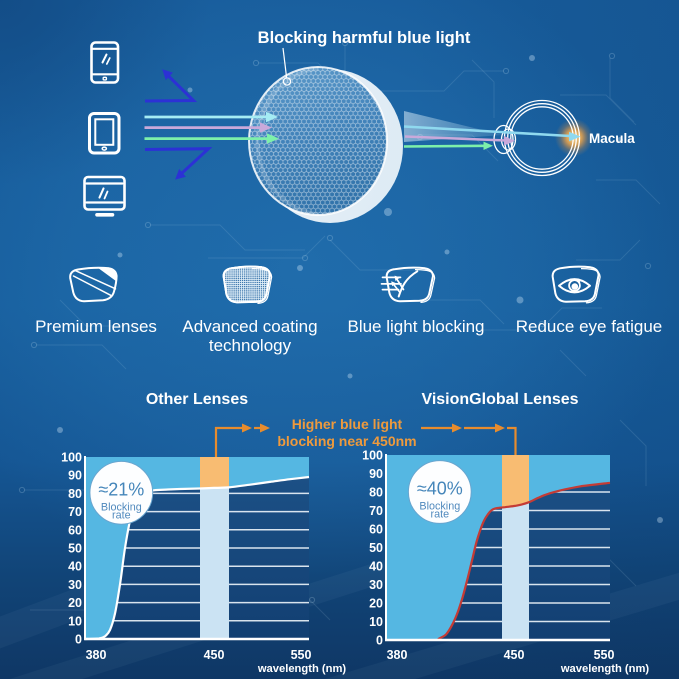  Describe the element at coordinates (121, 489) in the screenshot. I see `svg-text: ≈21%` at that location.